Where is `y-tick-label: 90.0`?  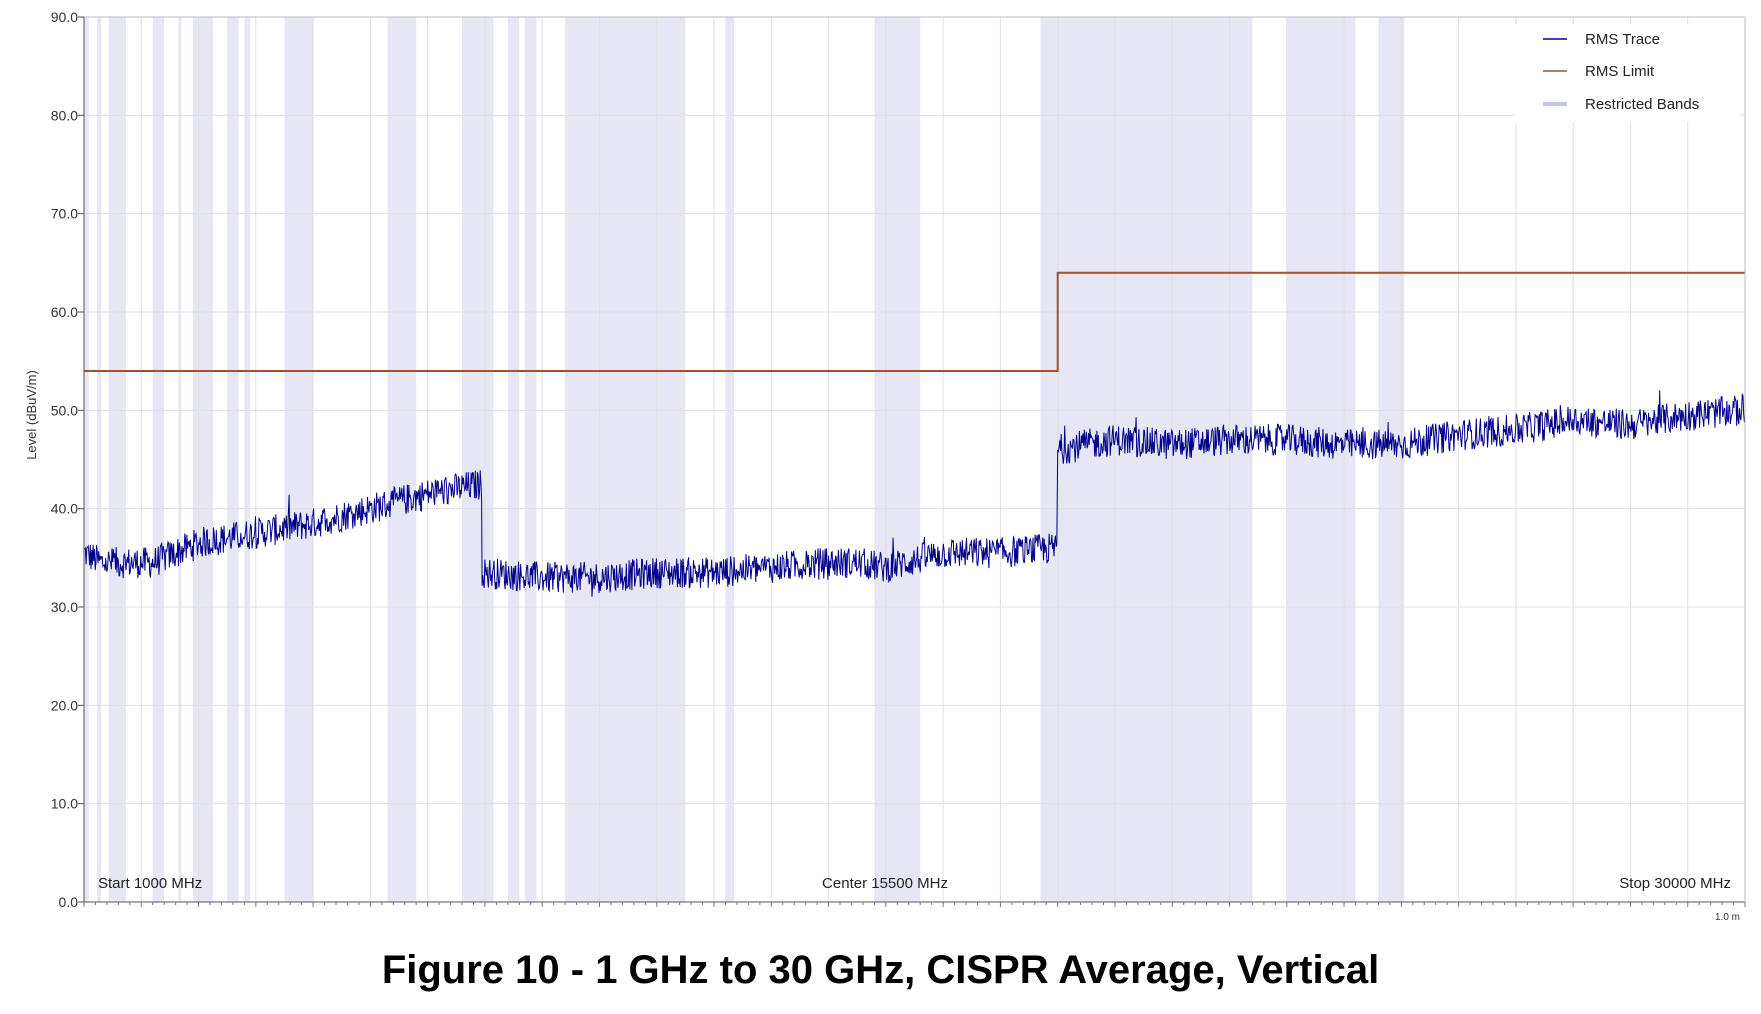 y-tick-label: 90.0 is located at coordinates (64, 17).